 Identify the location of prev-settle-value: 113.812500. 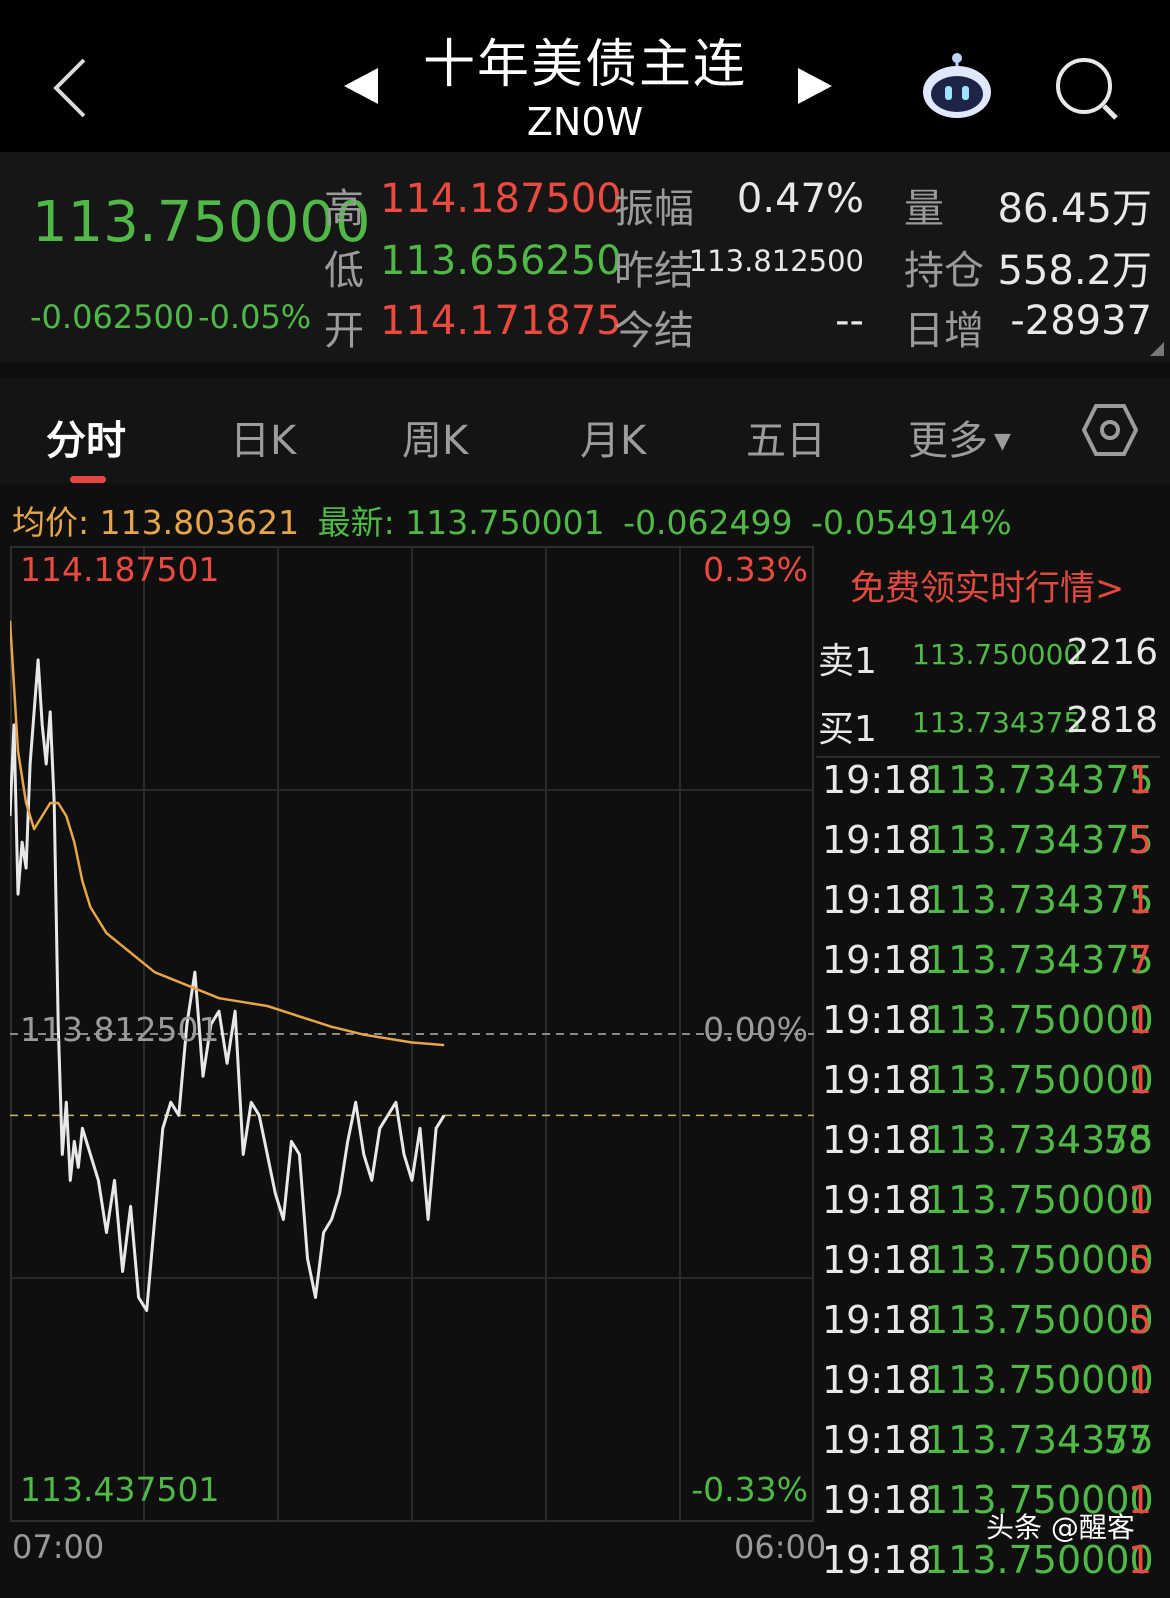
(776, 261).